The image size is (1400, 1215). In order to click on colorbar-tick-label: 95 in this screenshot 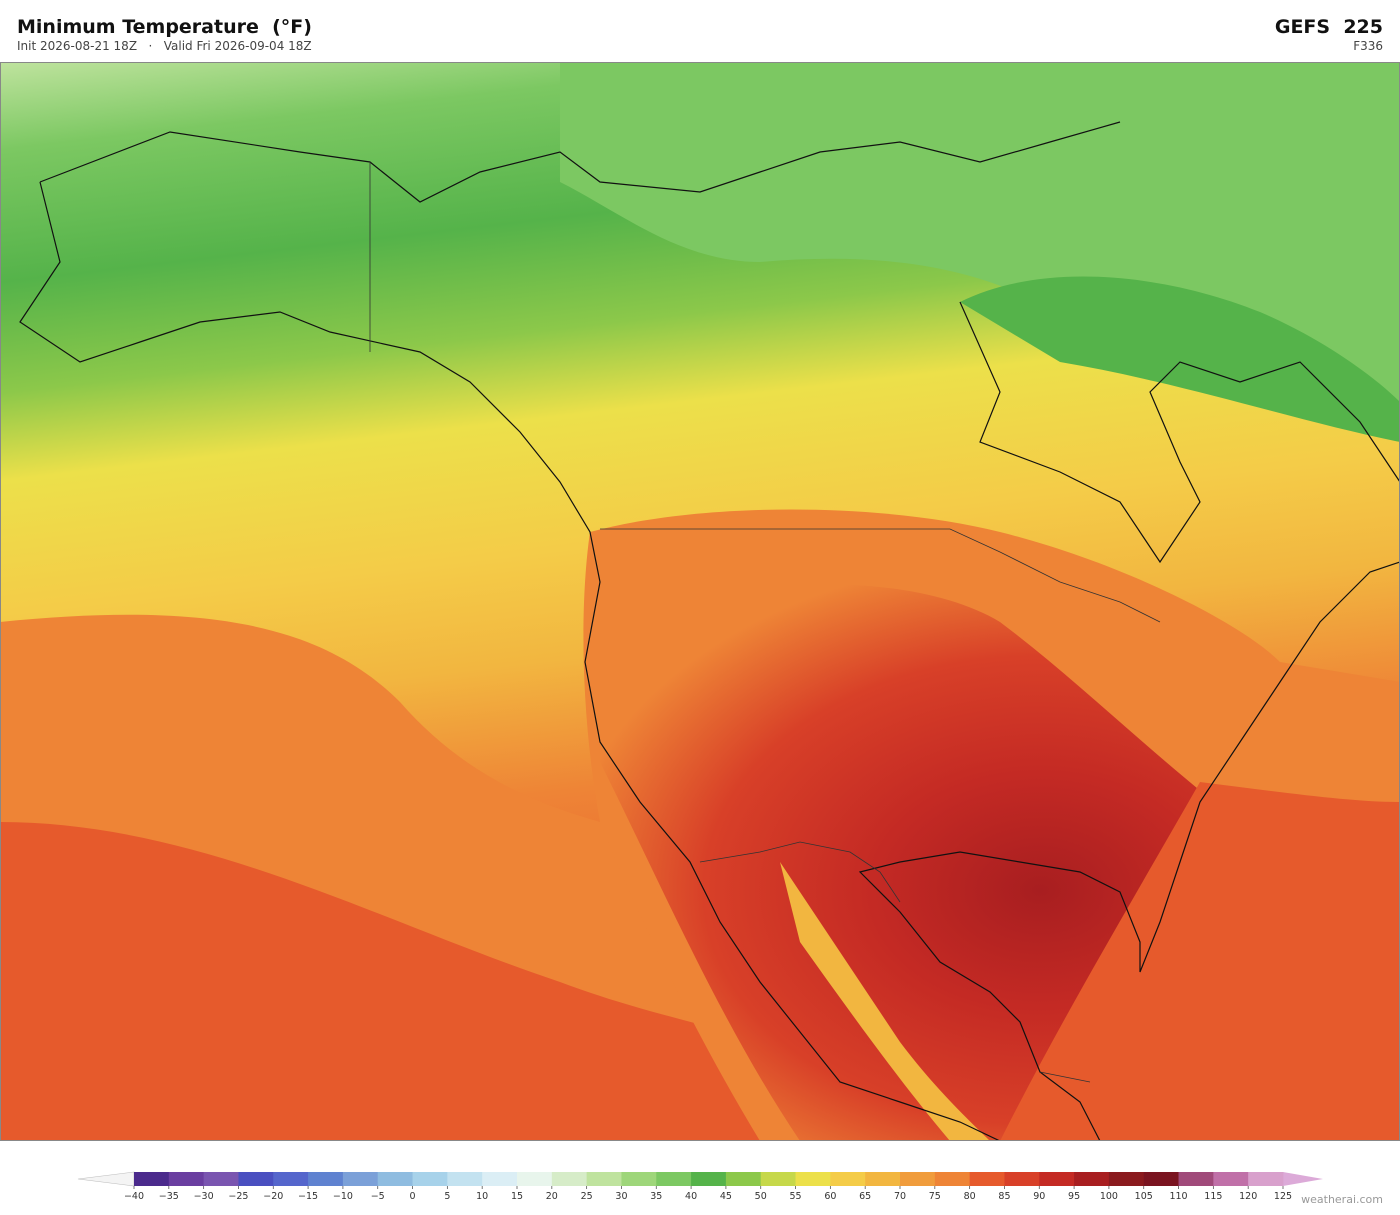, I will do `click(1074, 1196)`.